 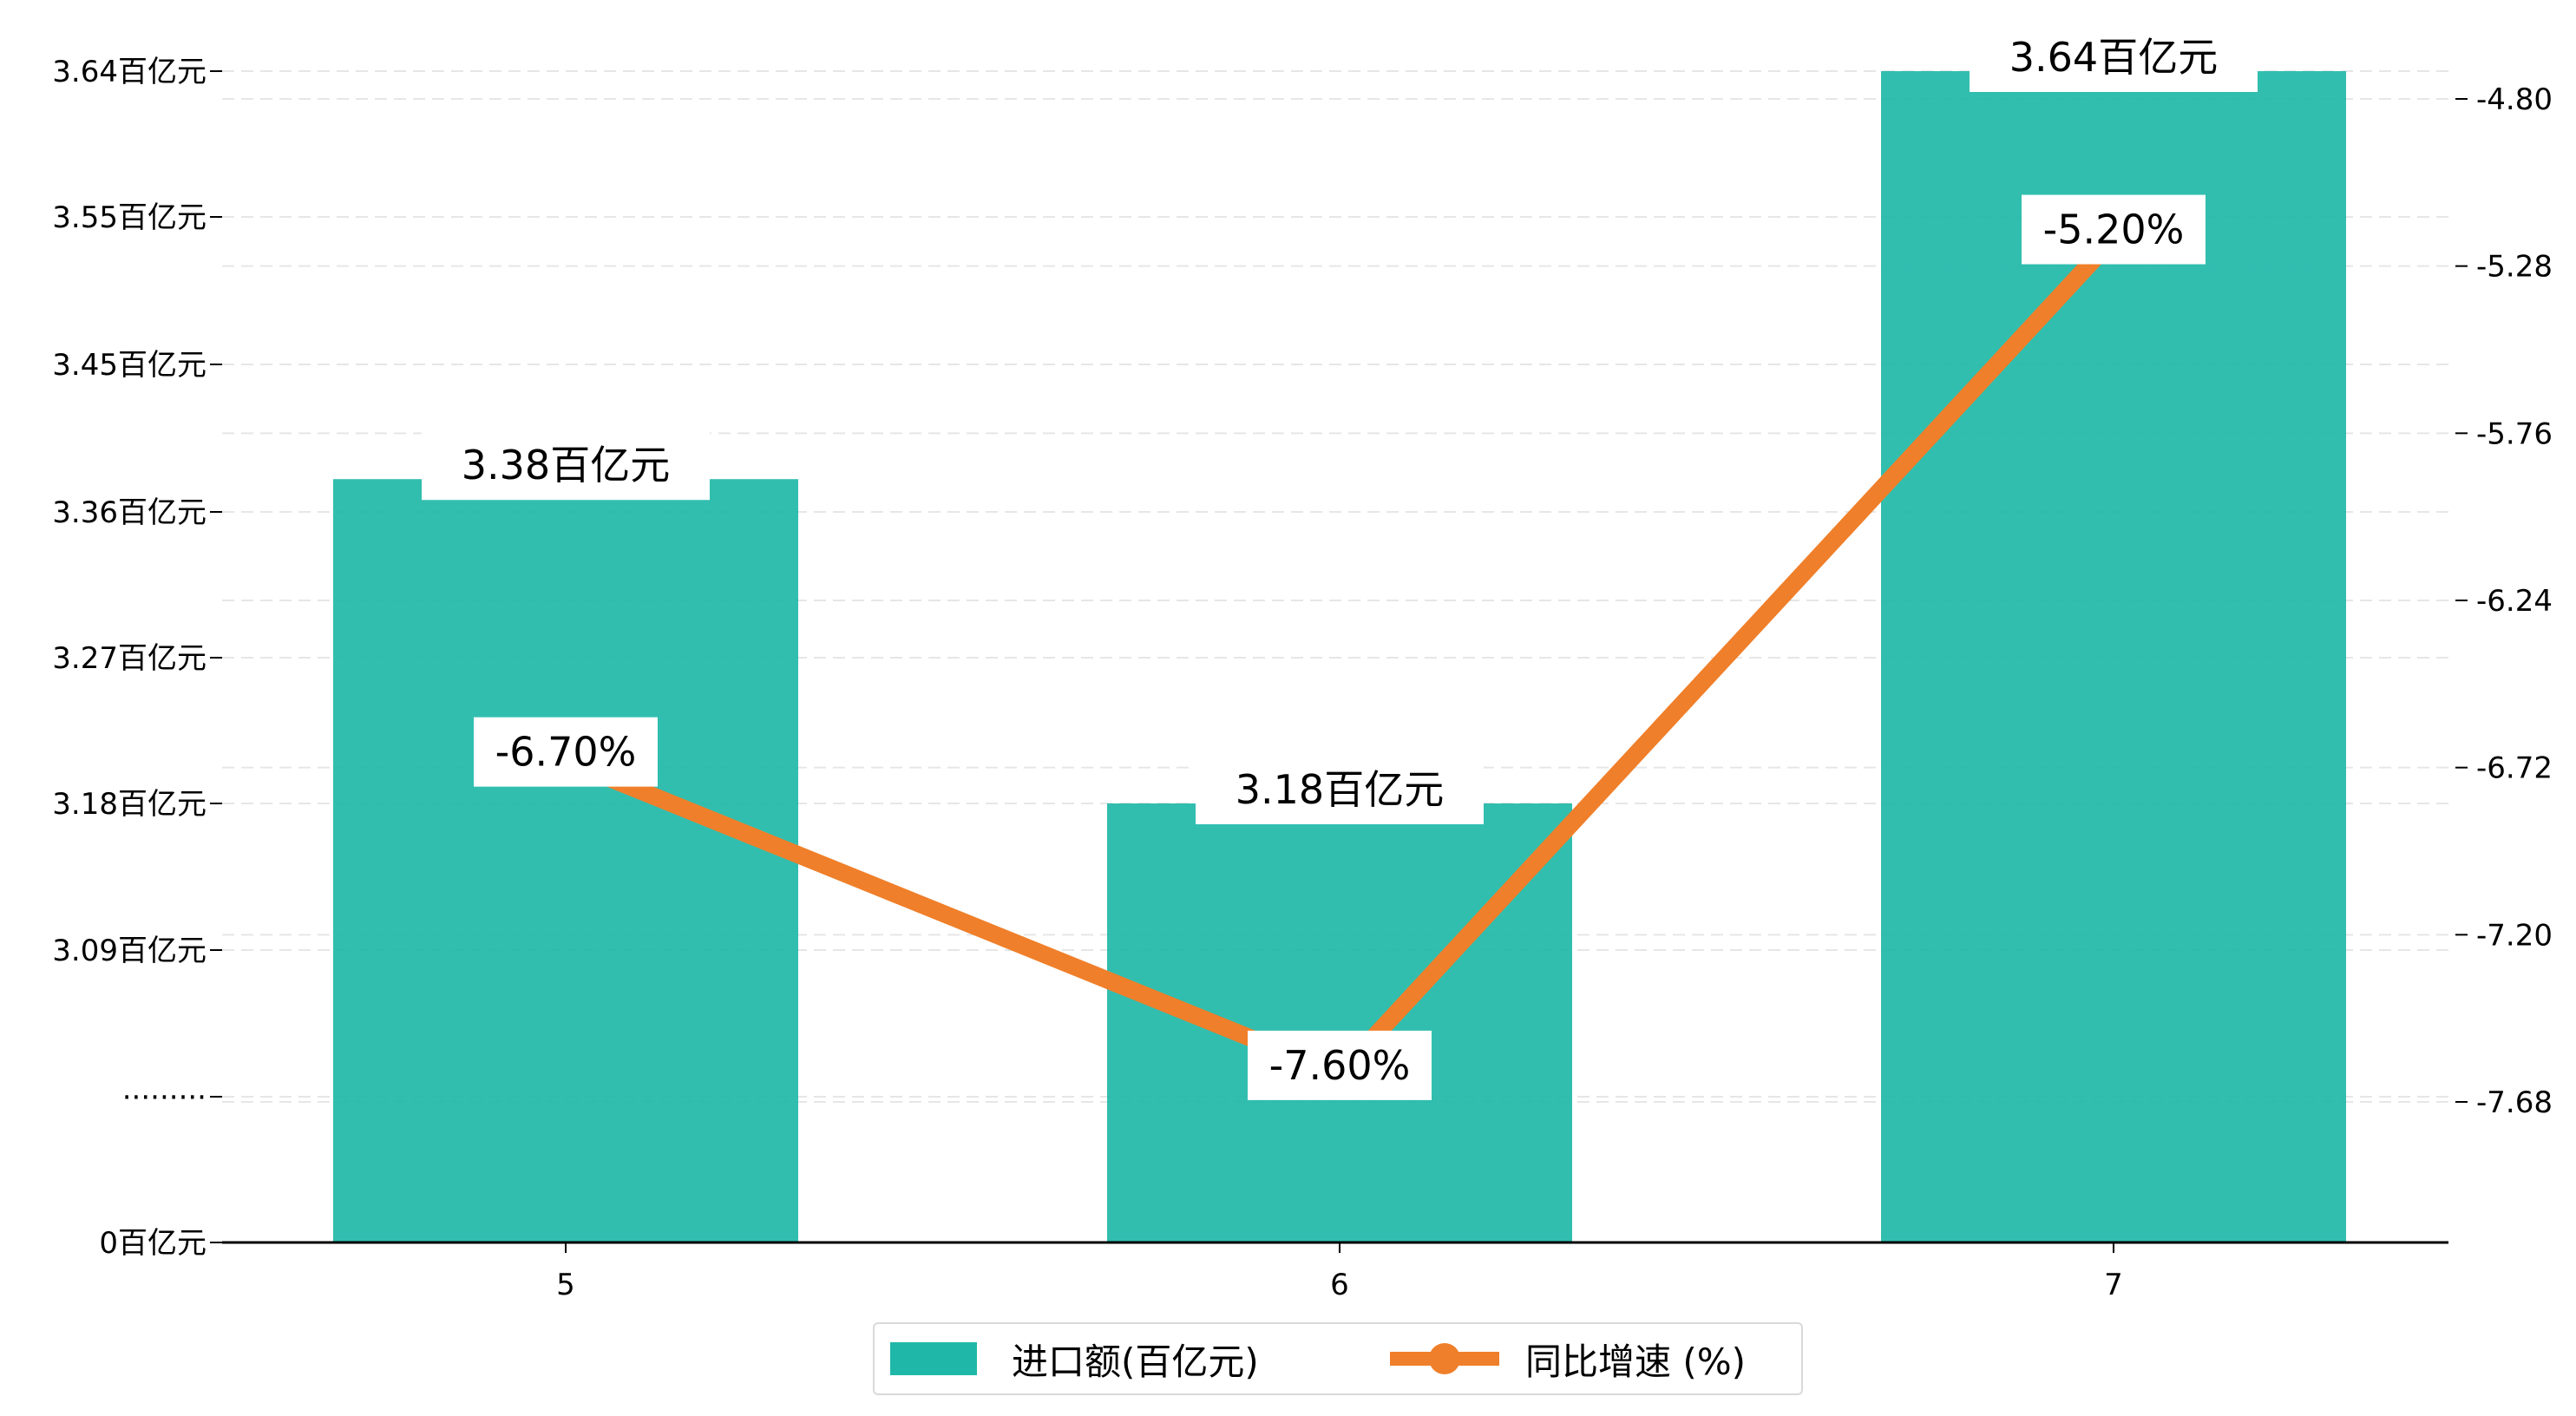 I want to click on growth-value-label-6-text: -7.60%, so click(x=1340, y=1065).